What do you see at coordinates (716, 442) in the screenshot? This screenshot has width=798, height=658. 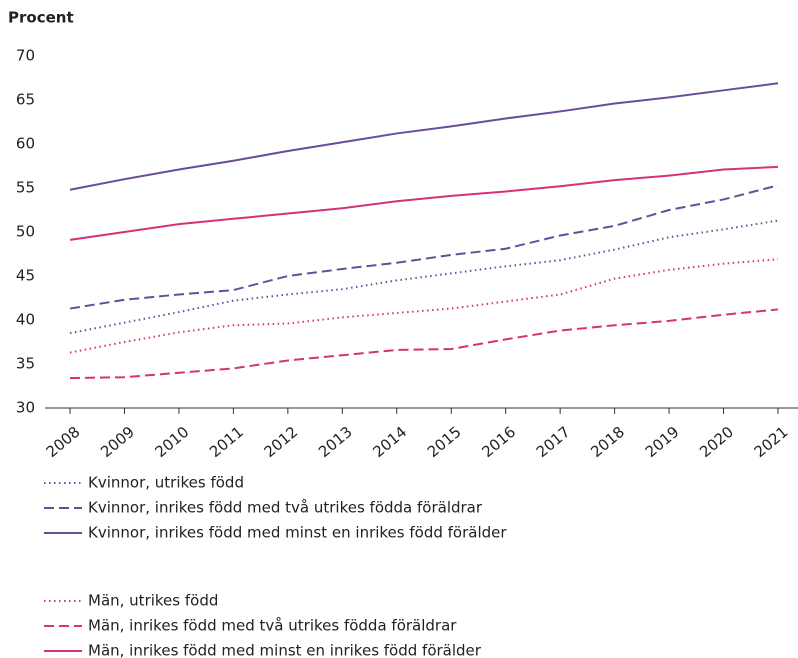 I see `x-tick-label: 2020` at bounding box center [716, 442].